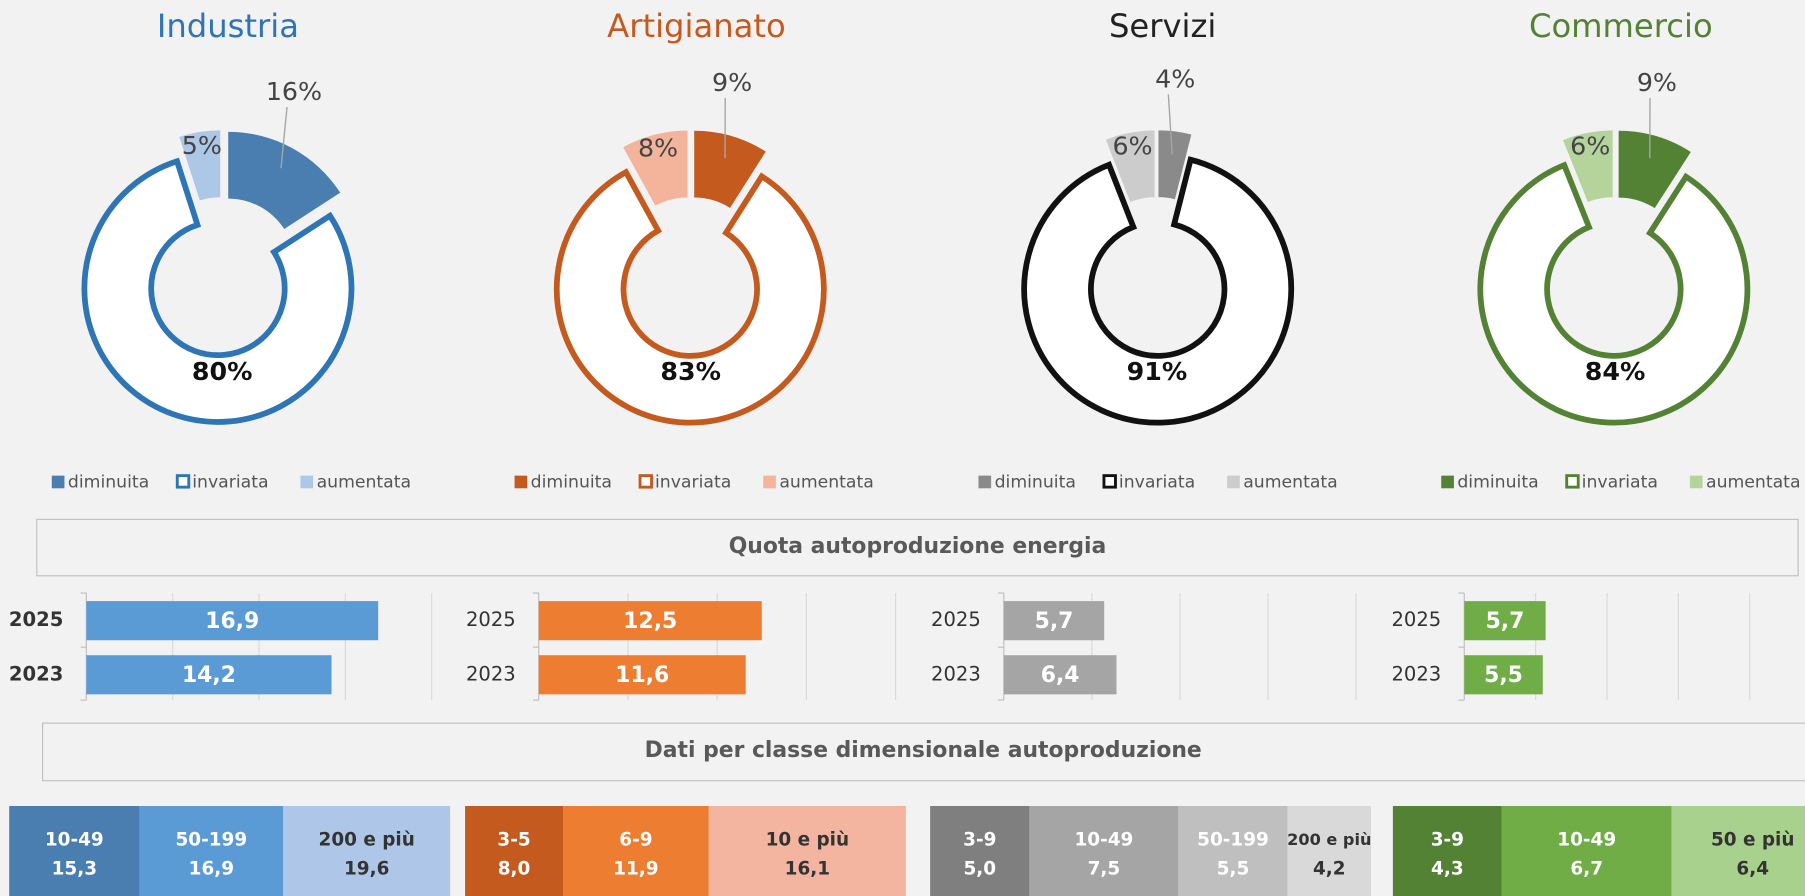 The image size is (1805, 896). Describe the element at coordinates (808, 840) in the screenshot. I see `size-class: 10 e più` at that location.